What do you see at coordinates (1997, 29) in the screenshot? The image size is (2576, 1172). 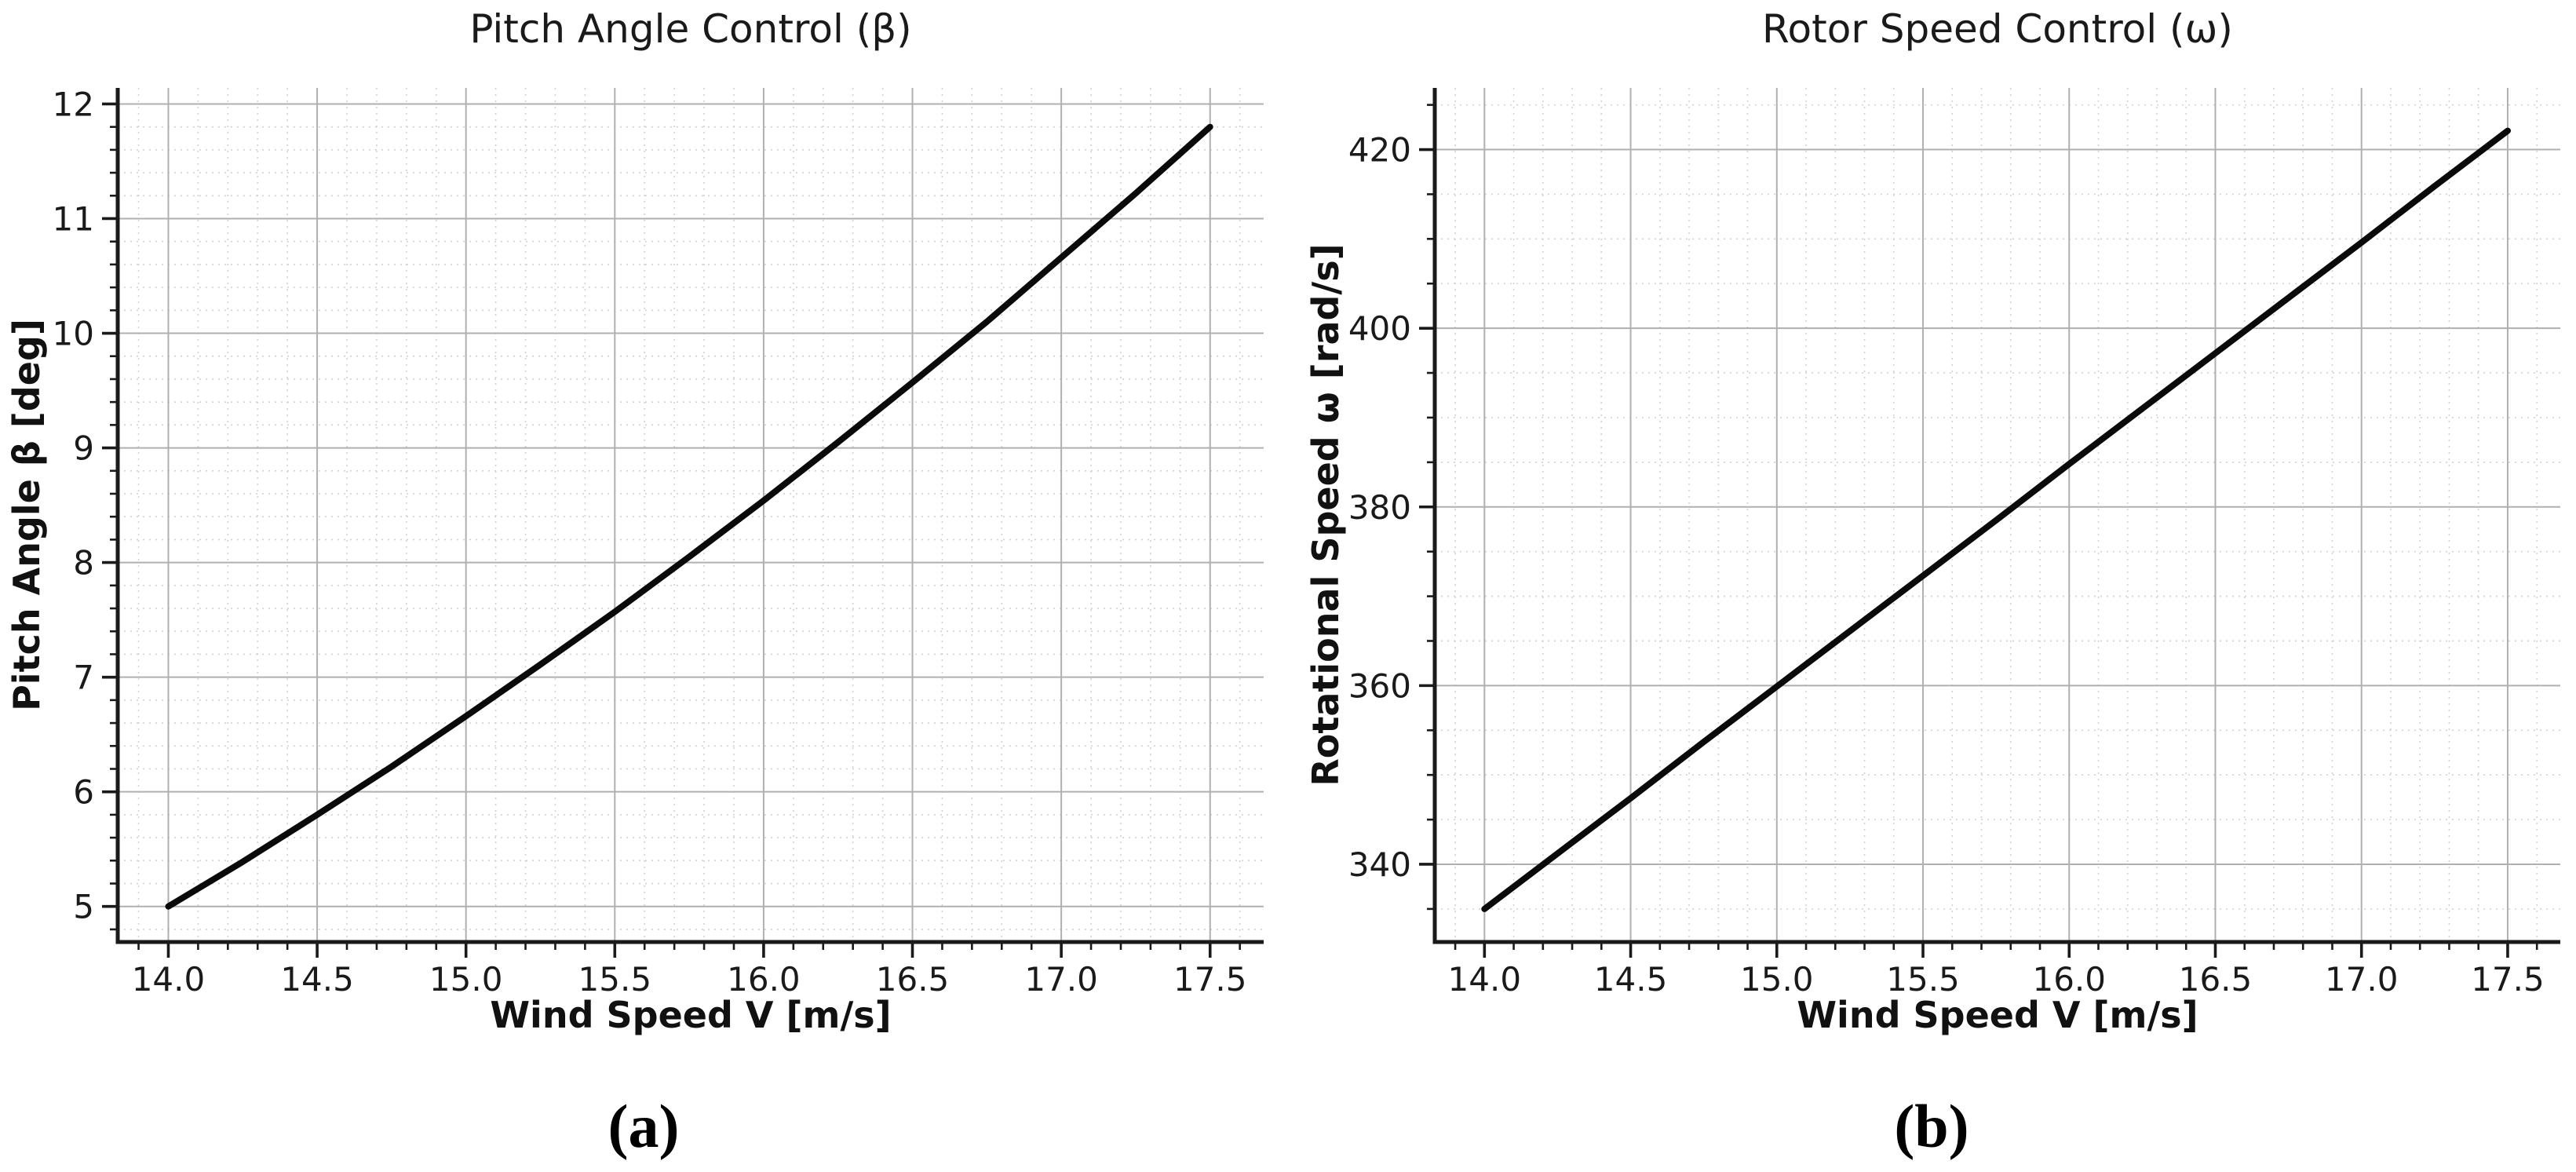 I see `chart-title: Rotor Speed Control (ω)` at bounding box center [1997, 29].